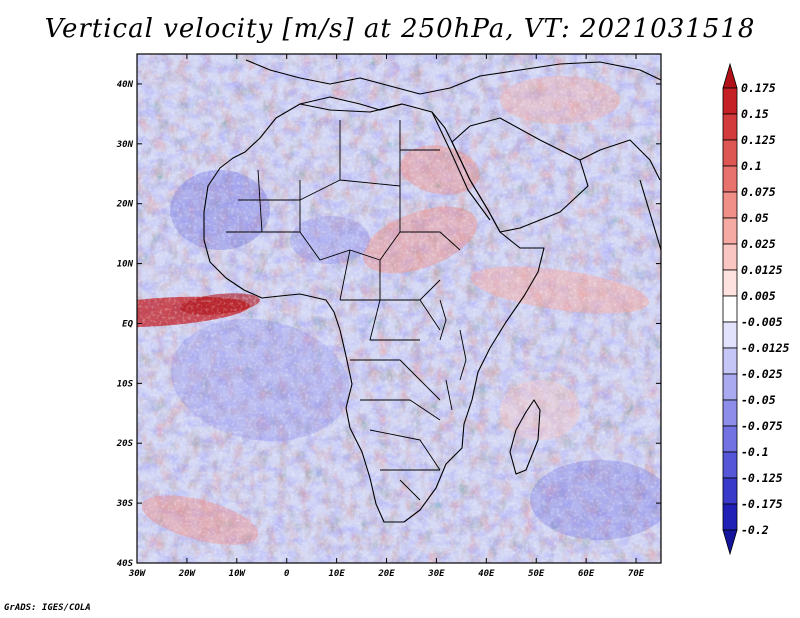 This screenshot has width=800, height=618. What do you see at coordinates (758, 296) in the screenshot?
I see `colorbar-label: 0.005` at bounding box center [758, 296].